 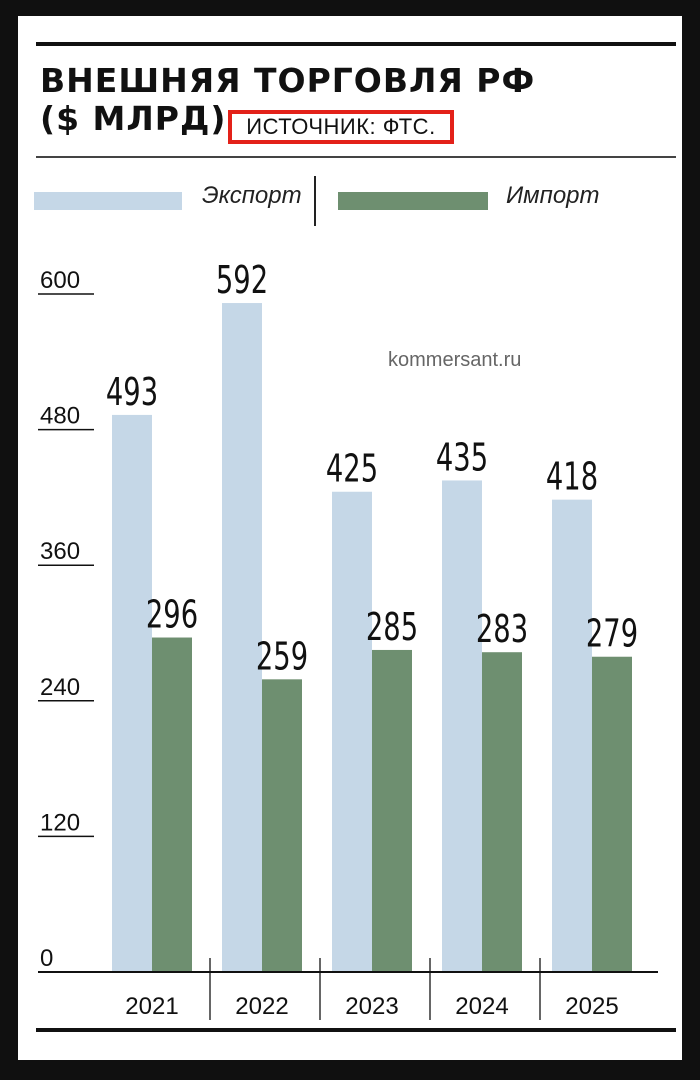 I want to click on legend-label-import: Импорт, so click(x=553, y=195).